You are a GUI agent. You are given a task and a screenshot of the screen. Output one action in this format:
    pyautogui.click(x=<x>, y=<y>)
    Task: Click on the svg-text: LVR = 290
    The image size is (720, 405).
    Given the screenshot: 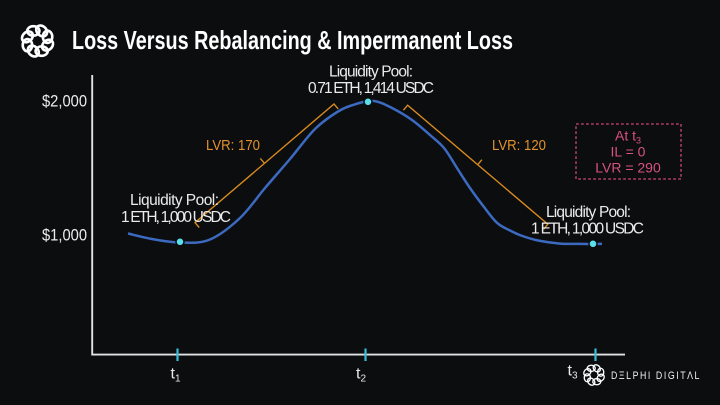 What is the action you would take?
    pyautogui.click(x=628, y=168)
    